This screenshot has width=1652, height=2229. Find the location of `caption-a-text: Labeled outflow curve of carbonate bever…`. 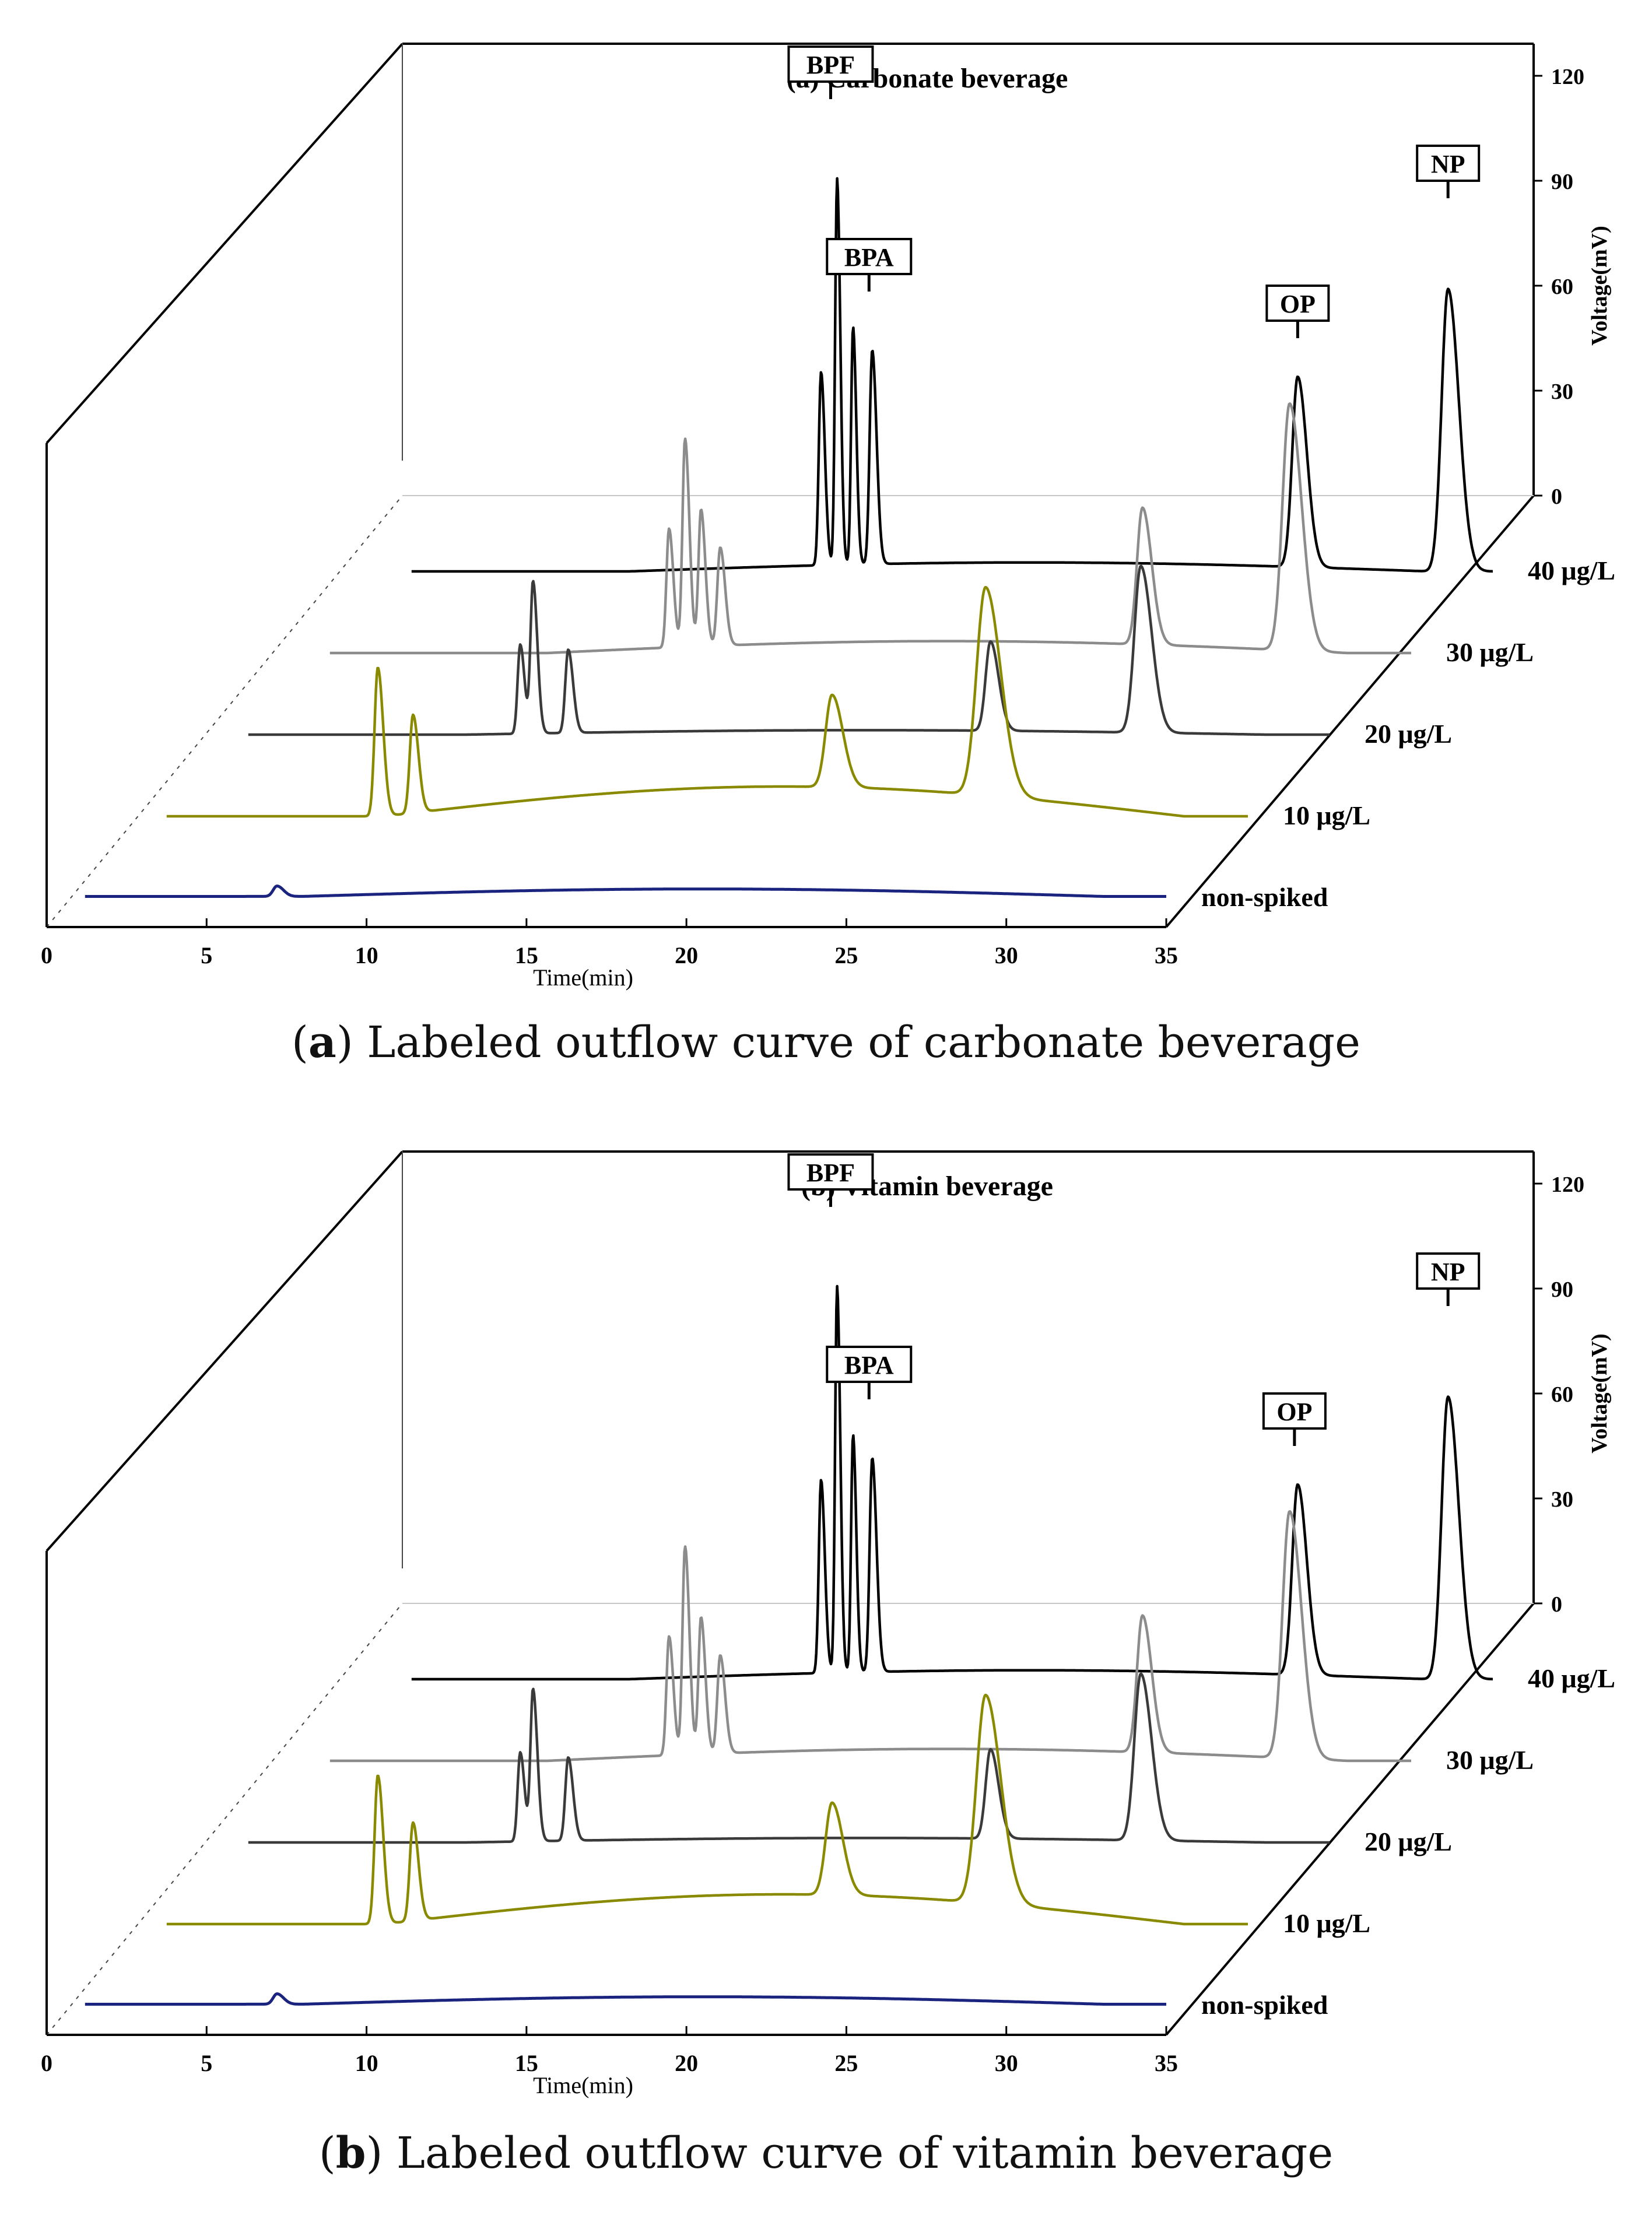

caption-a-text: Labeled outflow curve of carbonate bever… is located at coordinates (863, 1043).